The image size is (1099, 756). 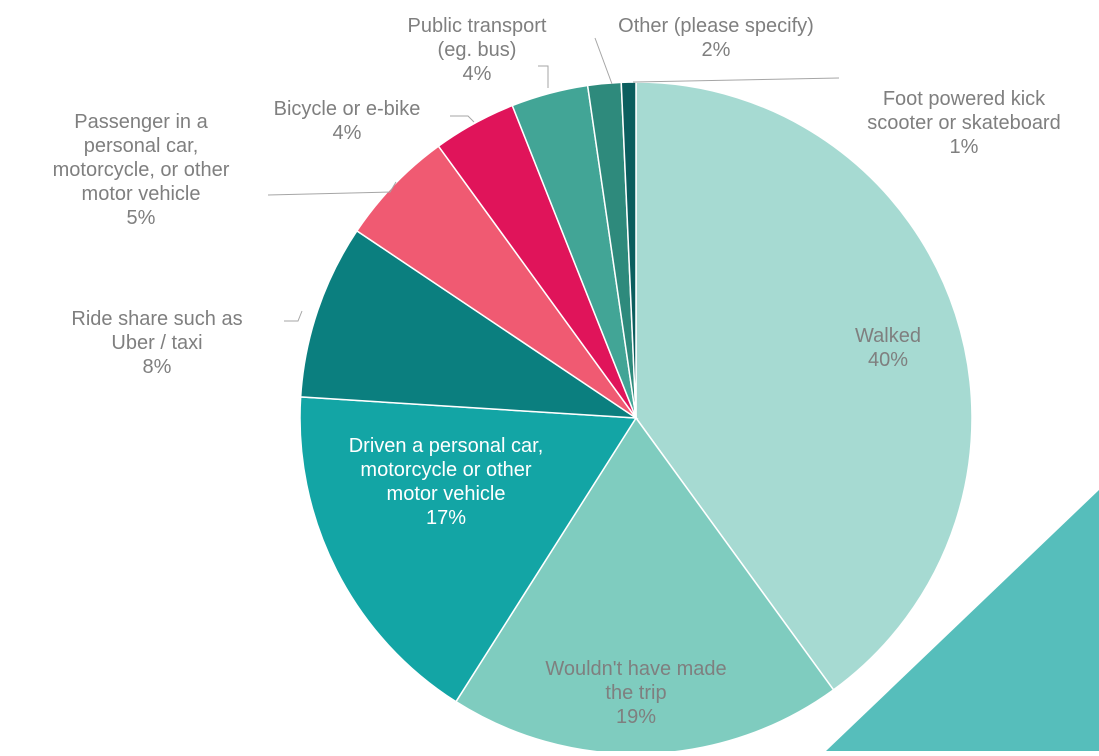 I want to click on slice-label: Walked 40%, so click(x=888, y=348).